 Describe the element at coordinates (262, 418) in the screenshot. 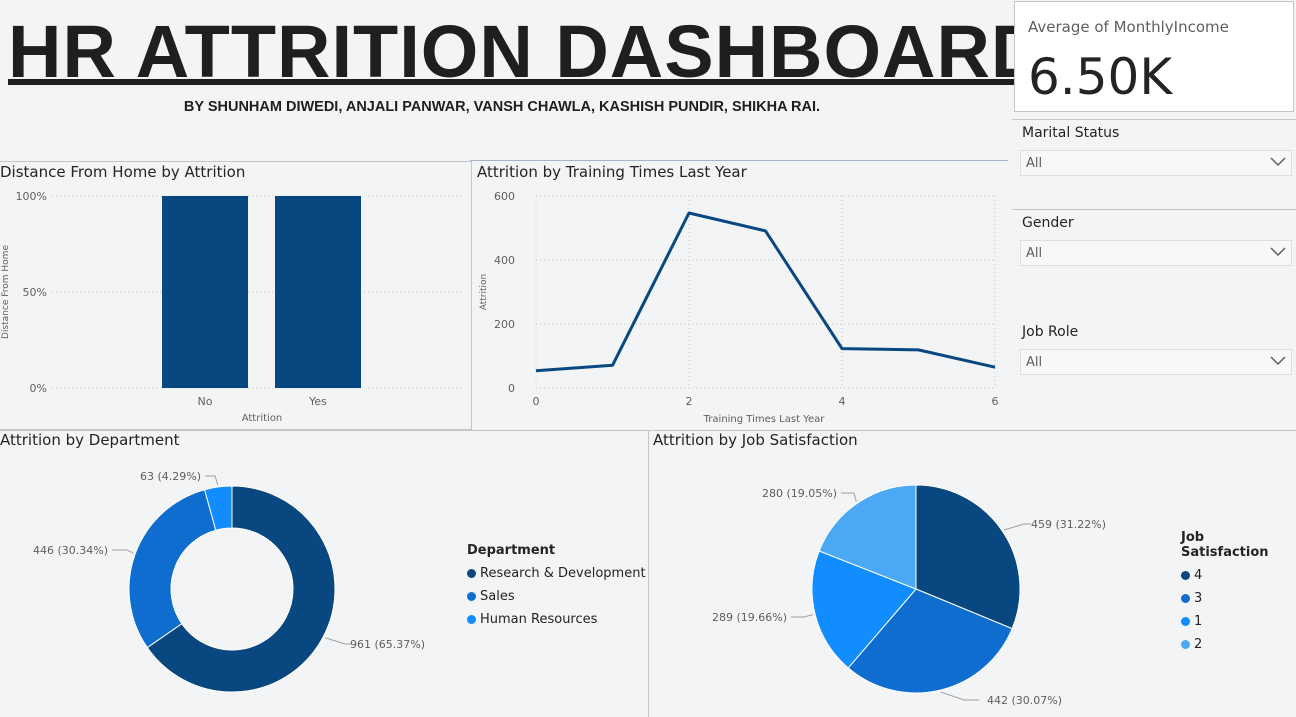

I see `bar-chart-xlabel: Attrition` at that location.